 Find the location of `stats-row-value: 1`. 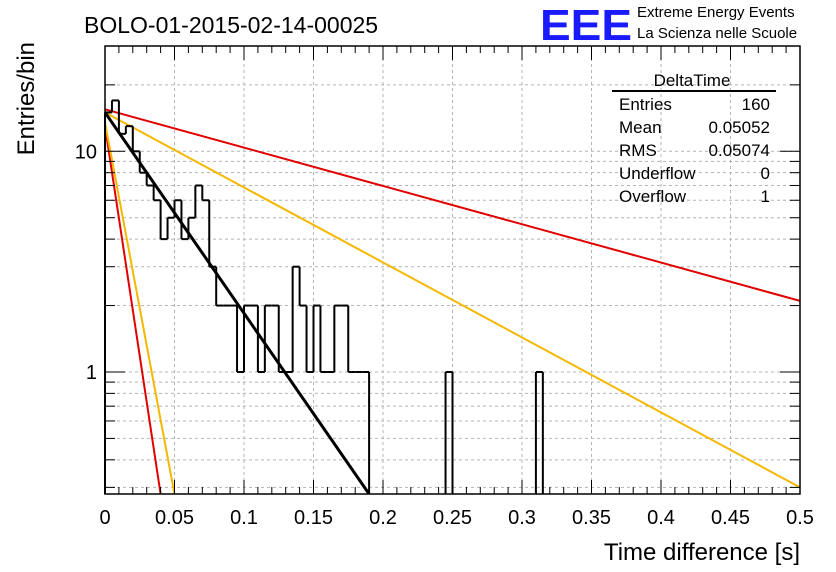

stats-row-value: 1 is located at coordinates (765, 196).